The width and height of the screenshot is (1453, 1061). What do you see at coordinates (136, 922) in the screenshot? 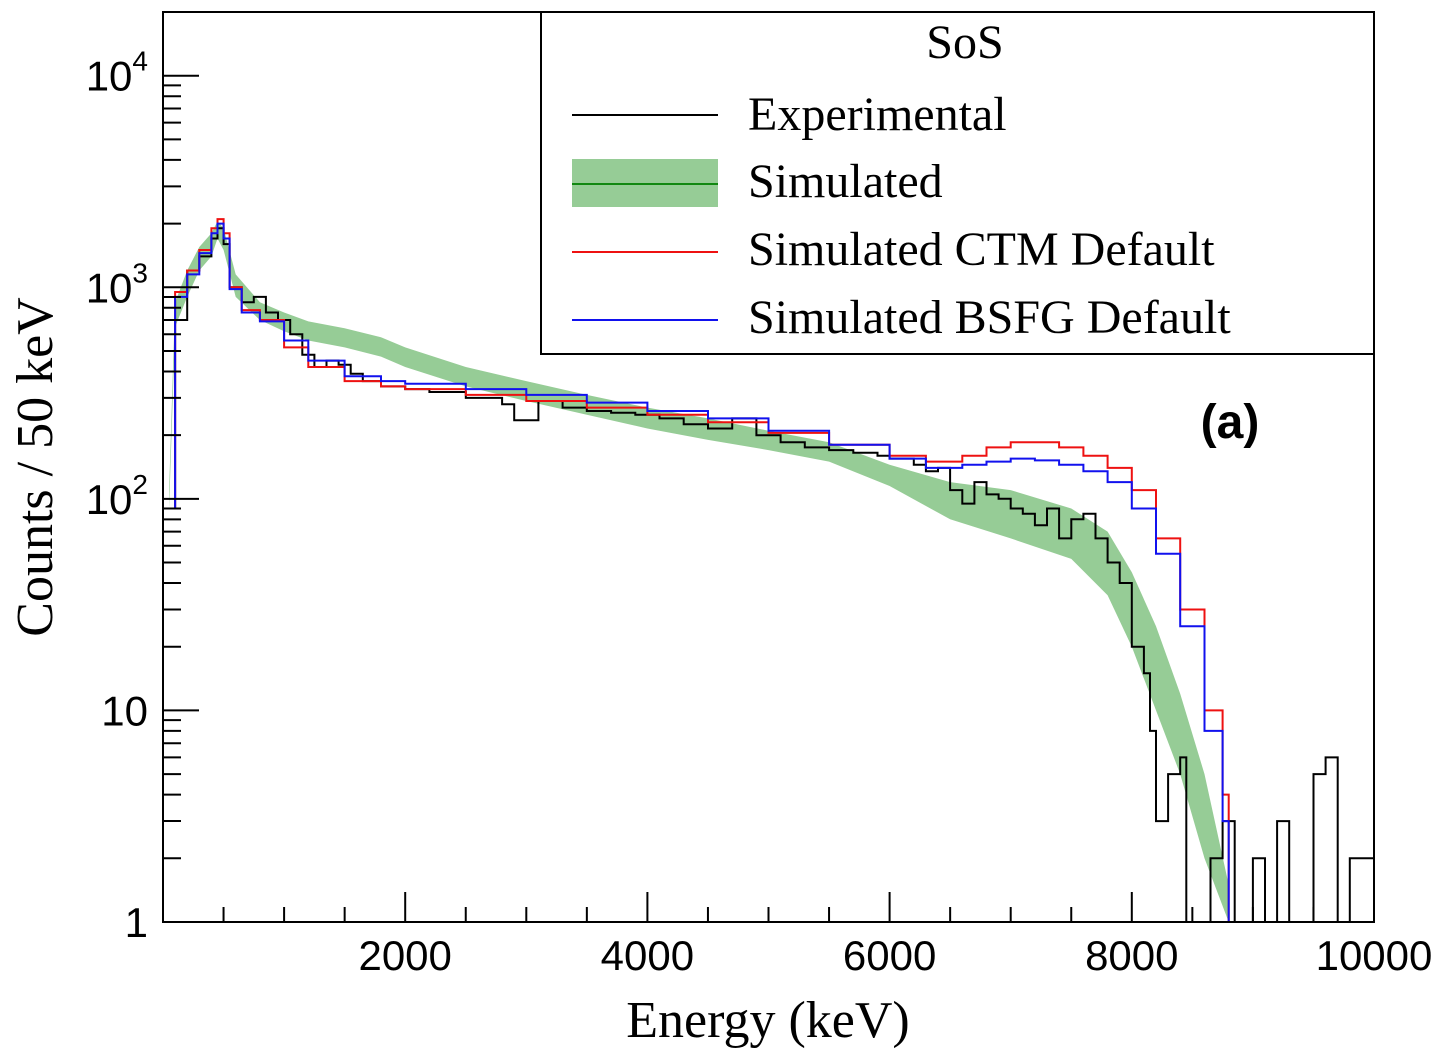
I see `y-tick-label: 1` at bounding box center [136, 922].